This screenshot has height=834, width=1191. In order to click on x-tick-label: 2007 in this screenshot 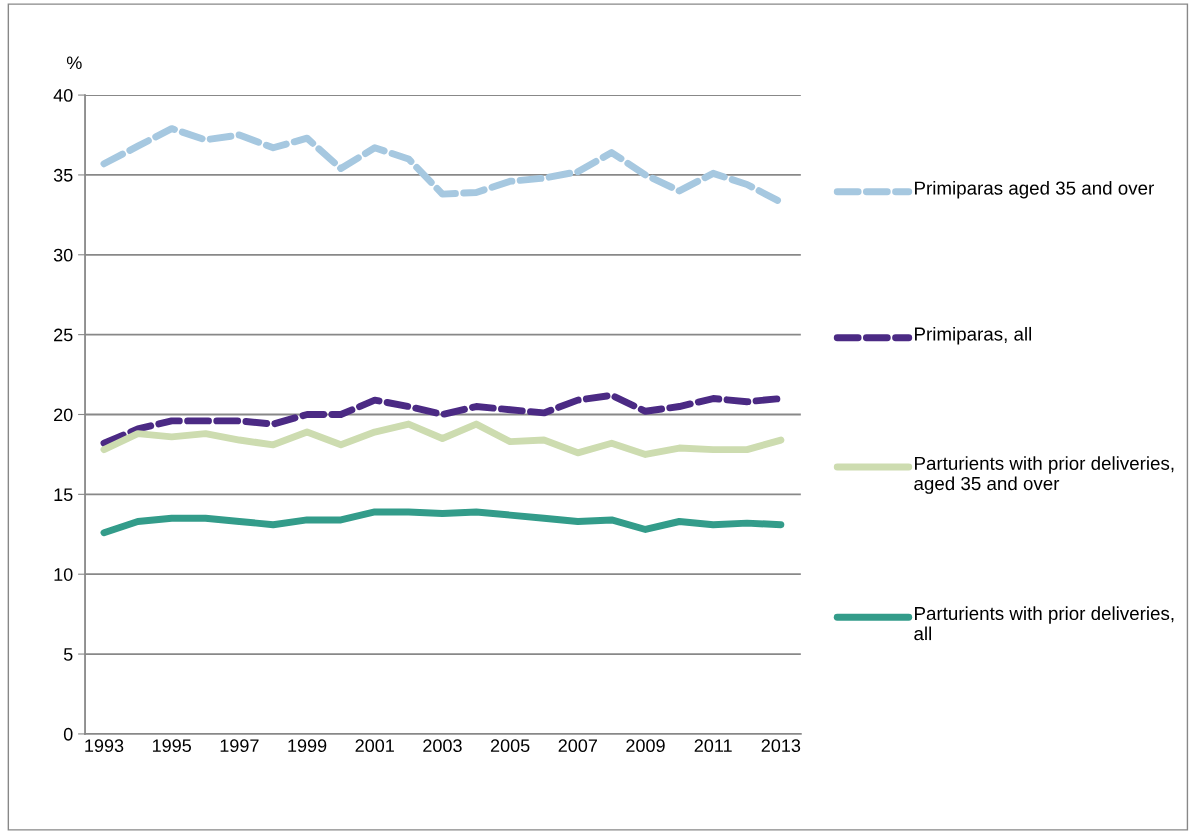, I will do `click(577, 746)`.